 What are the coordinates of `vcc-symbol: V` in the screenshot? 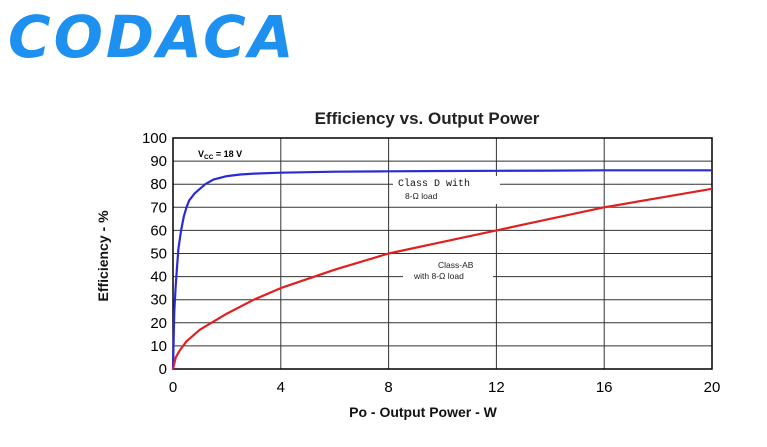 It's located at (201, 154).